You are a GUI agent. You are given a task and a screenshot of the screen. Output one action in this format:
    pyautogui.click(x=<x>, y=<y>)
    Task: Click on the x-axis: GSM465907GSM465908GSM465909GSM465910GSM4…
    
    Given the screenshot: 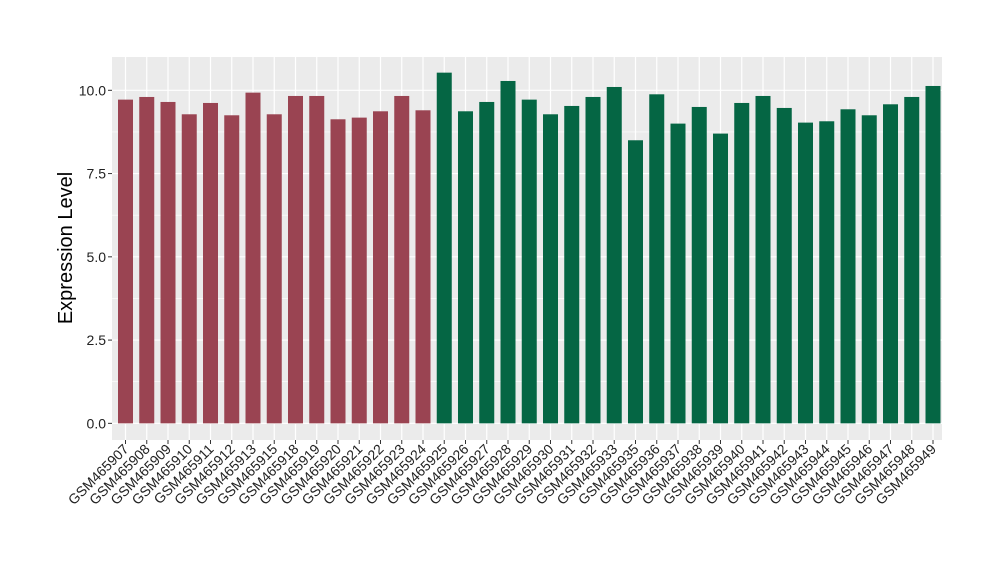 What is the action you would take?
    pyautogui.click(x=502, y=474)
    